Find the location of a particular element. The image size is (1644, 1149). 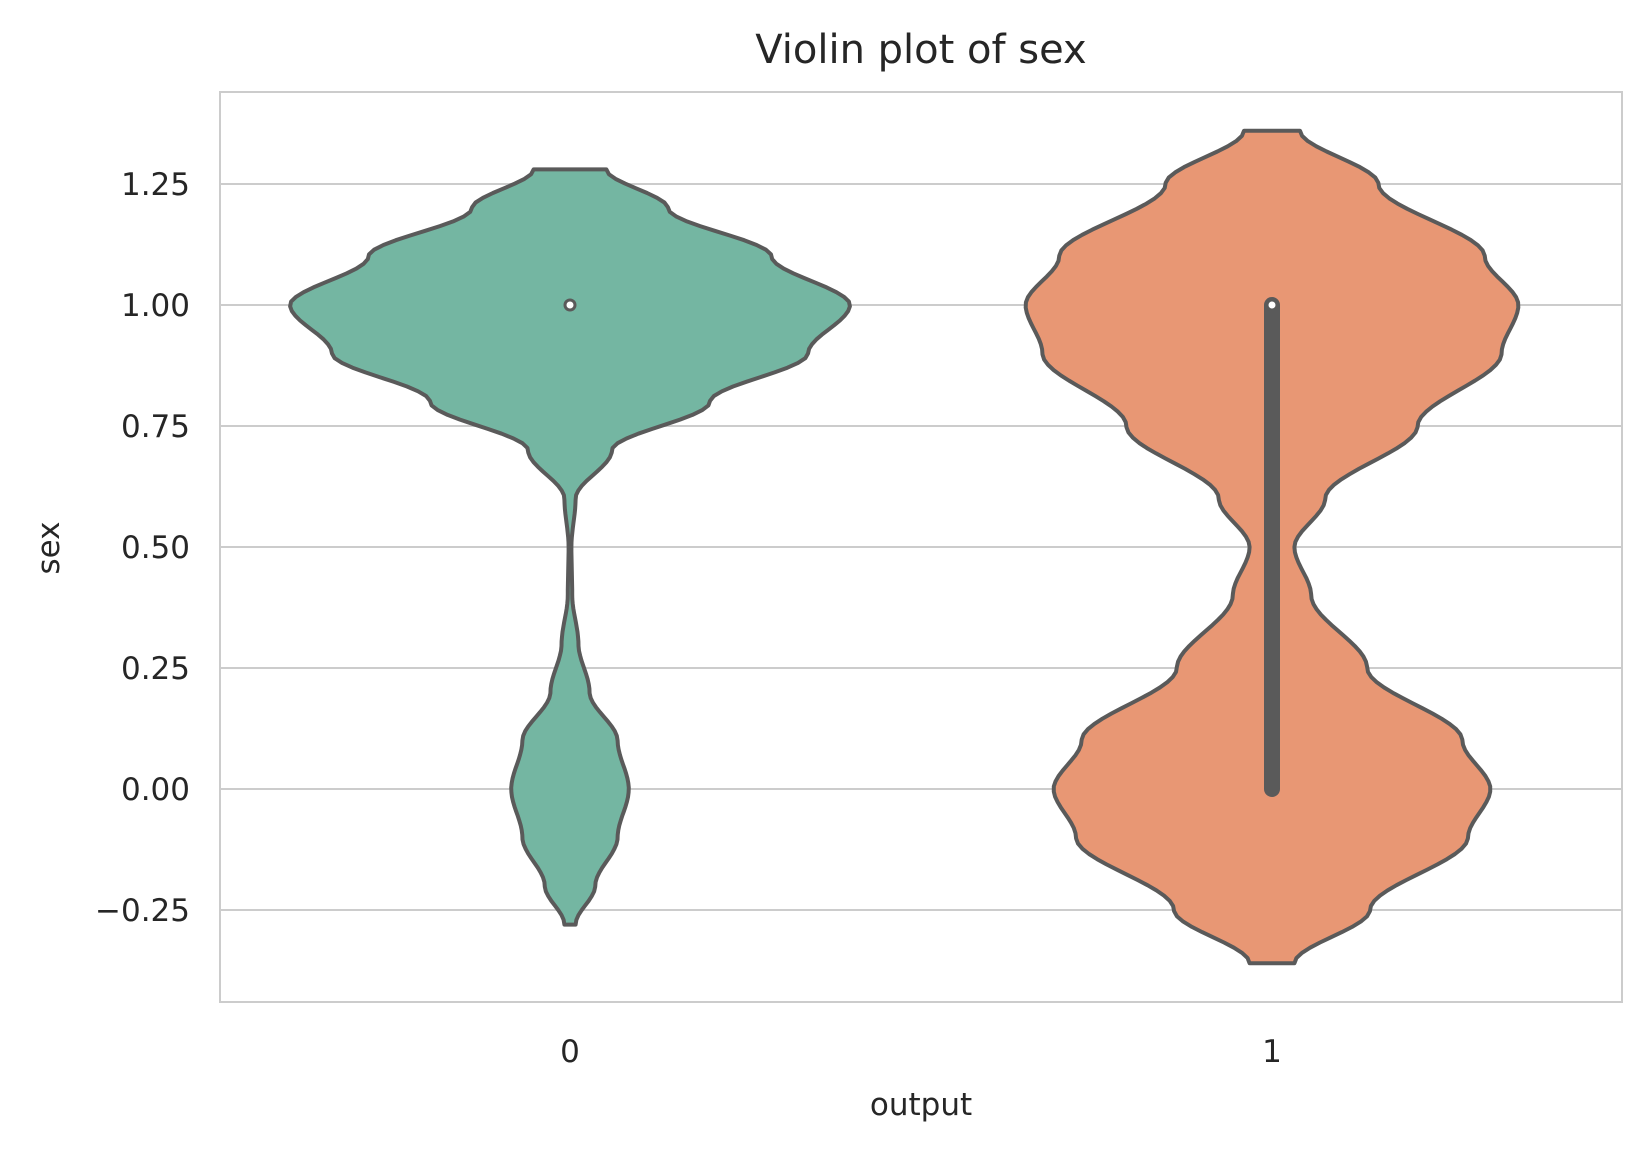

y-tick-label: 0.75 is located at coordinates (155, 427).